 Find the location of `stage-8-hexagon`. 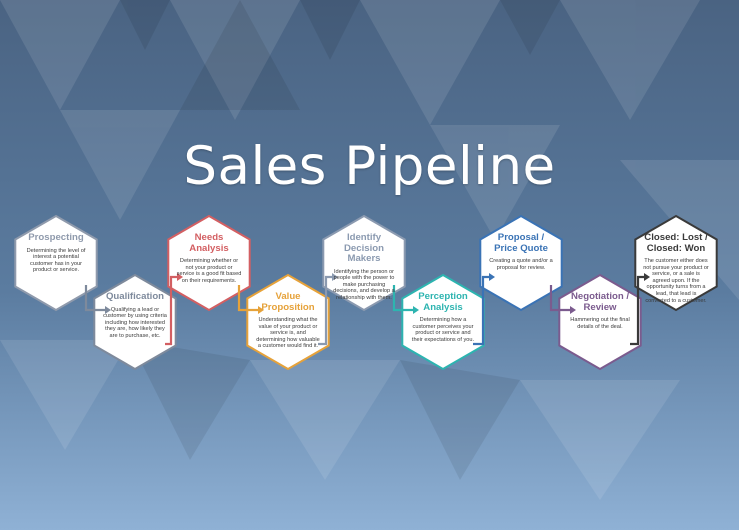

stage-8-hexagon is located at coordinates (600, 322).